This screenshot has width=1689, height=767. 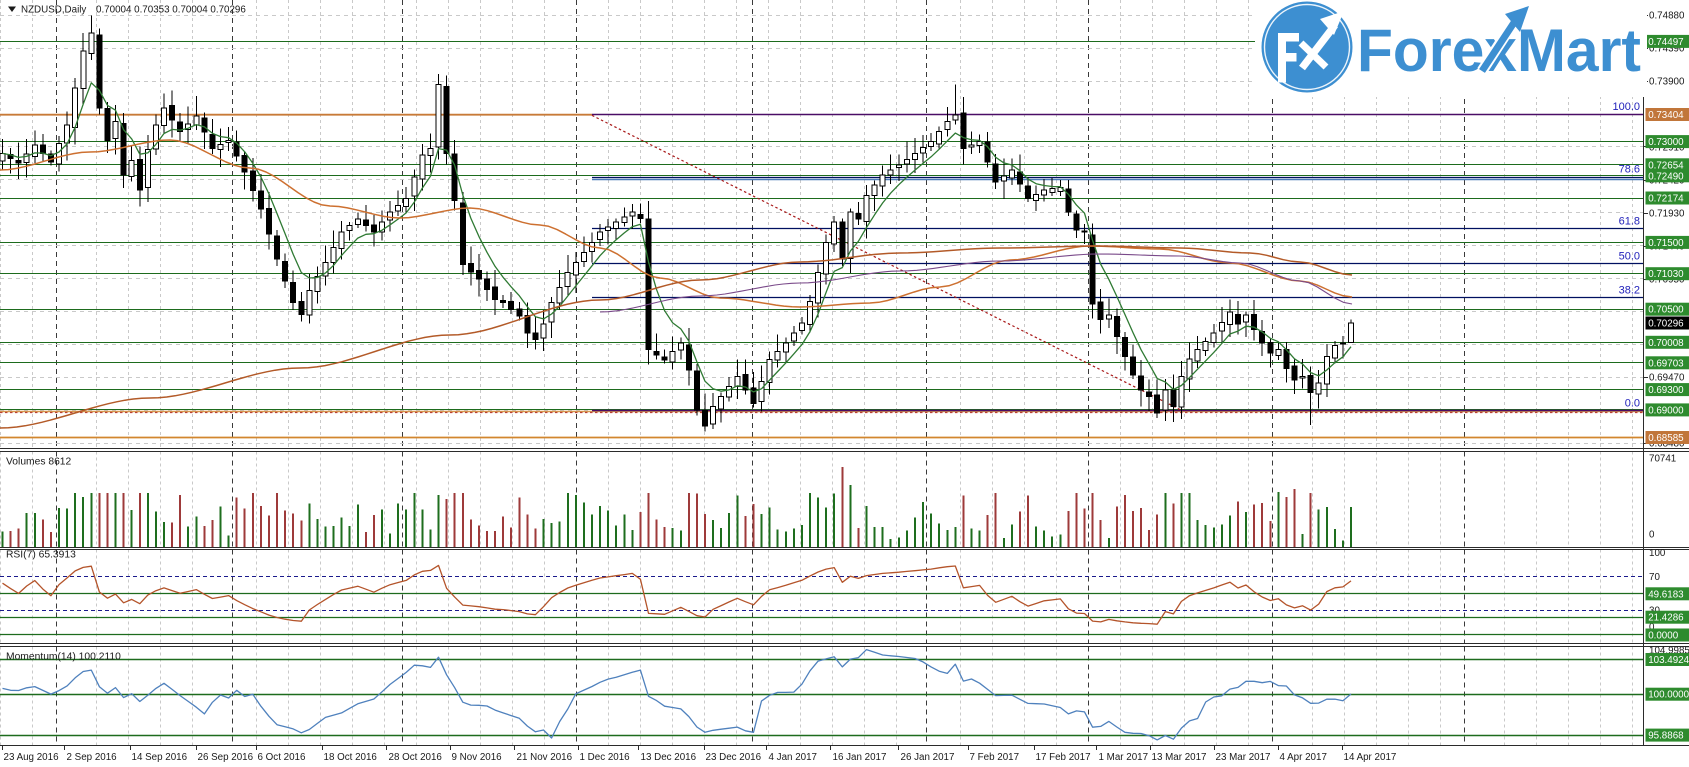 What do you see at coordinates (160, 757) in the screenshot?
I see `svg-text: 14 Sep 2016` at bounding box center [160, 757].